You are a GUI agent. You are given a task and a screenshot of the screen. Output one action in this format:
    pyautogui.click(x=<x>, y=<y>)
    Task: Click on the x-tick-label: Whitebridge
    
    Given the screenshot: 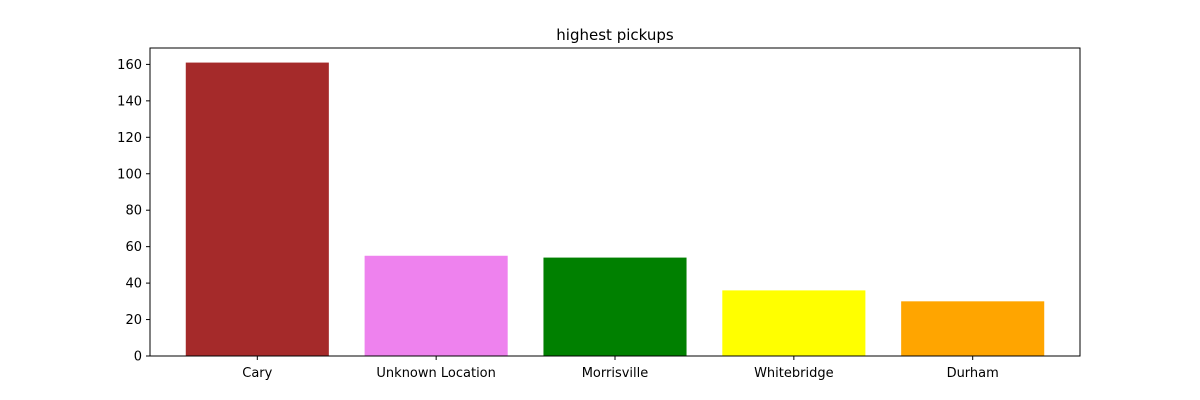 What is the action you would take?
    pyautogui.click(x=794, y=373)
    